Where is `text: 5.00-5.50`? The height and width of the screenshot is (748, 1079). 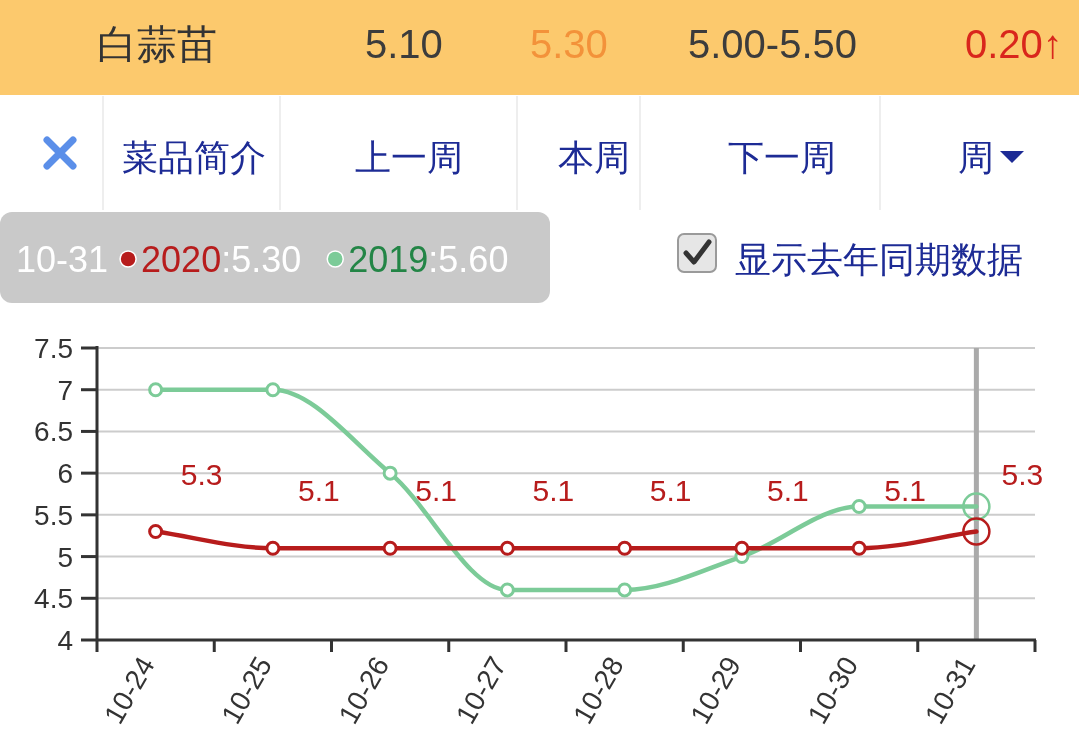
text: 5.00-5.50 is located at coordinates (773, 44).